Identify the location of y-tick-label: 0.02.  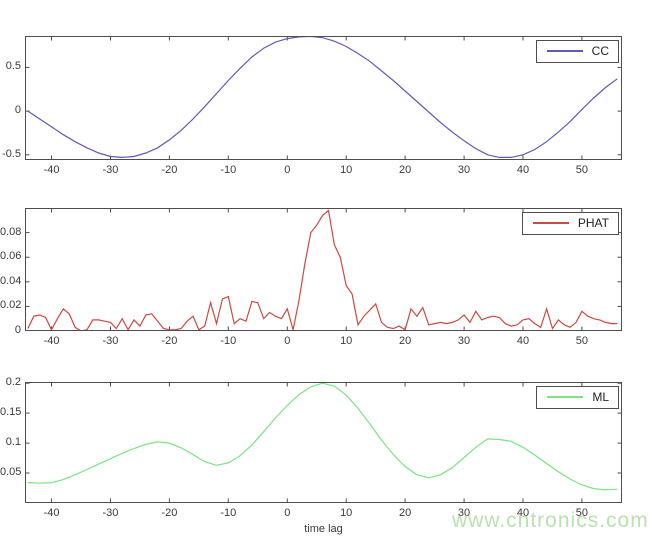
(11, 305).